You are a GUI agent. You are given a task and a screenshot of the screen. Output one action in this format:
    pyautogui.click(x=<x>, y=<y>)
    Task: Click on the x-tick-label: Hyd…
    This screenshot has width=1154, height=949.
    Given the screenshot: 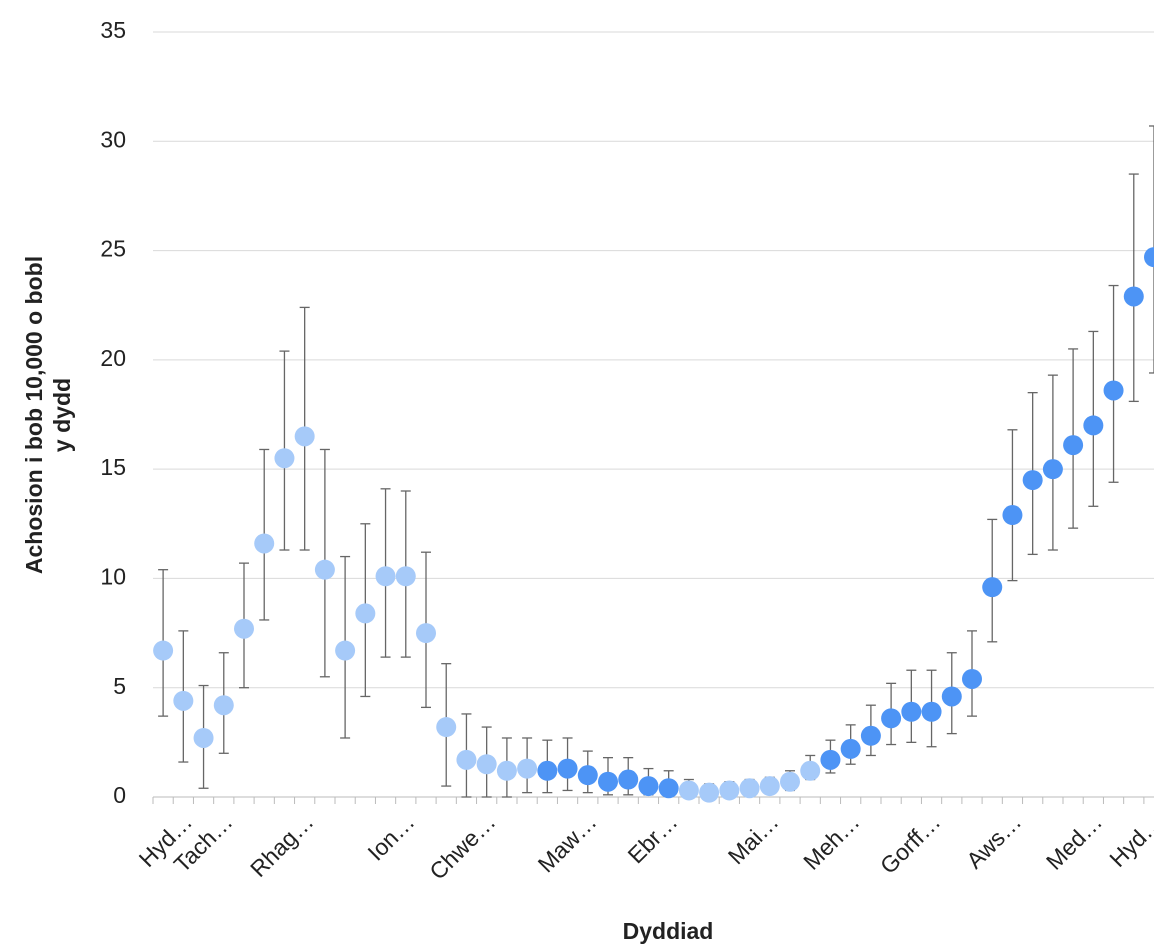 What is the action you would take?
    pyautogui.click(x=1129, y=840)
    